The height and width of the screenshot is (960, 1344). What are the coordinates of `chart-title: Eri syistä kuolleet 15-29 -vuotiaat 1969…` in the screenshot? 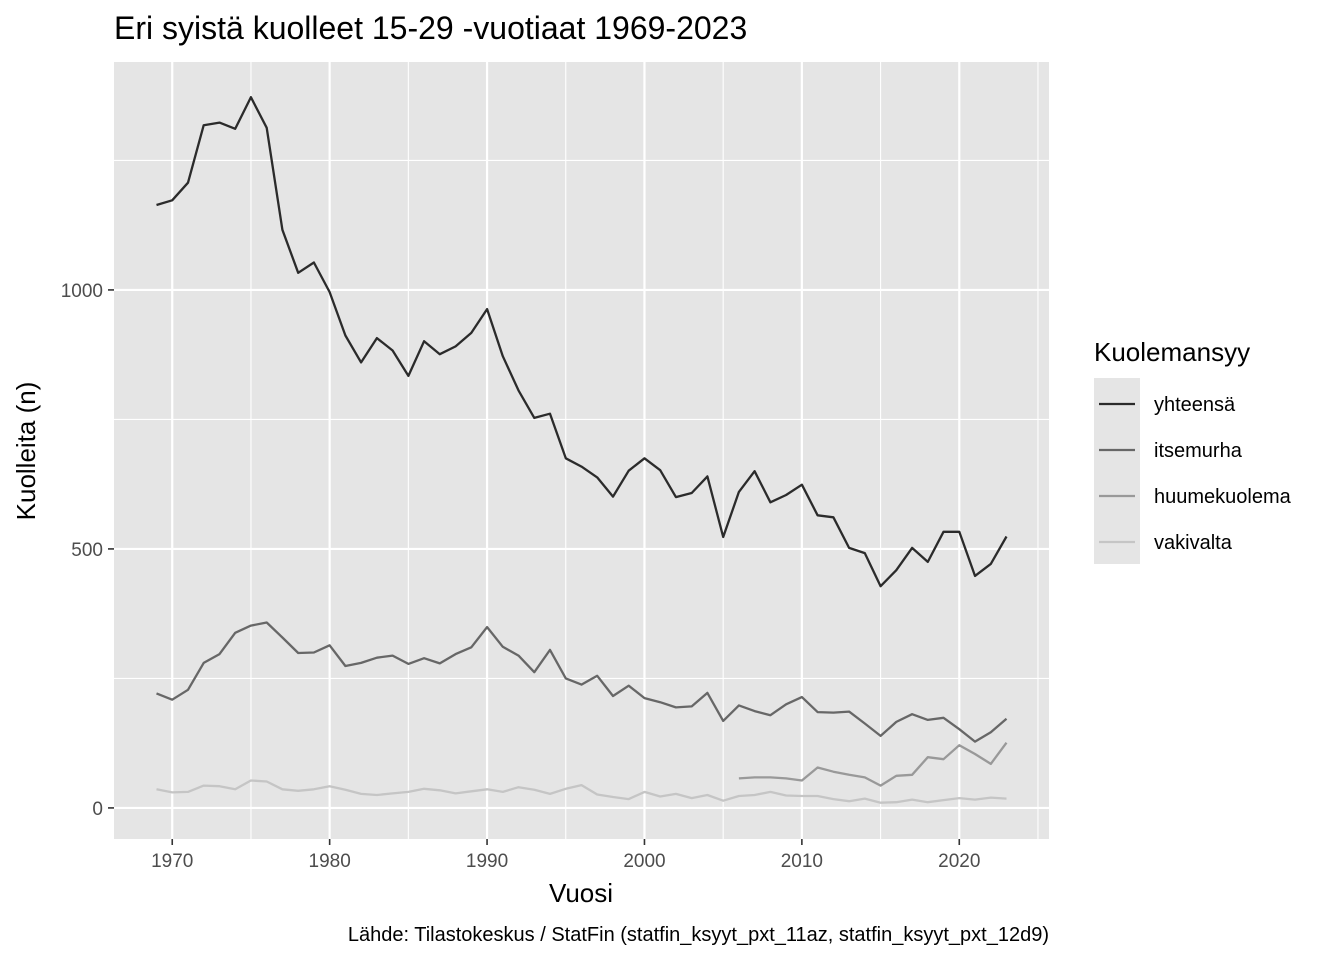 It's located at (430, 28).